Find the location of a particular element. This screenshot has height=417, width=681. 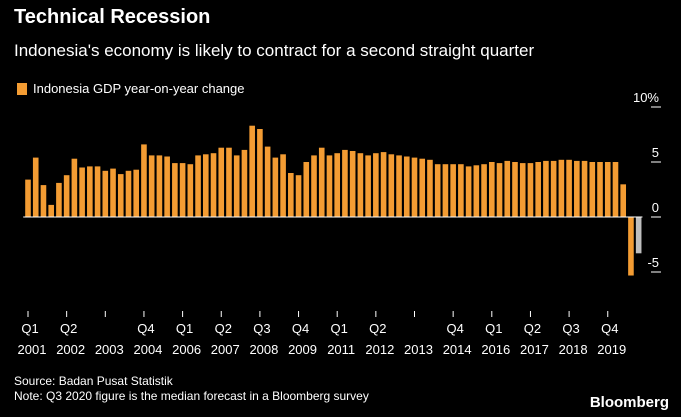

legend-swatch is located at coordinates (22, 88).